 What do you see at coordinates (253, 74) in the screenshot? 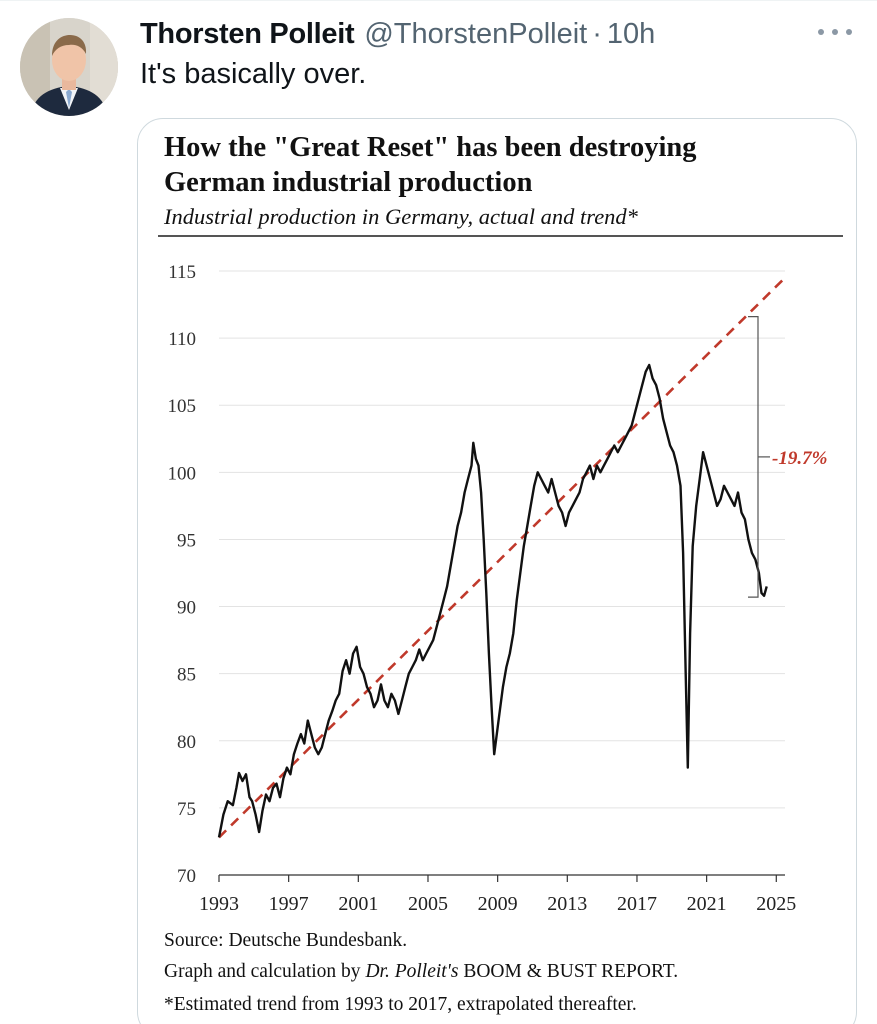
I see `tweet-text: It's basically over.` at bounding box center [253, 74].